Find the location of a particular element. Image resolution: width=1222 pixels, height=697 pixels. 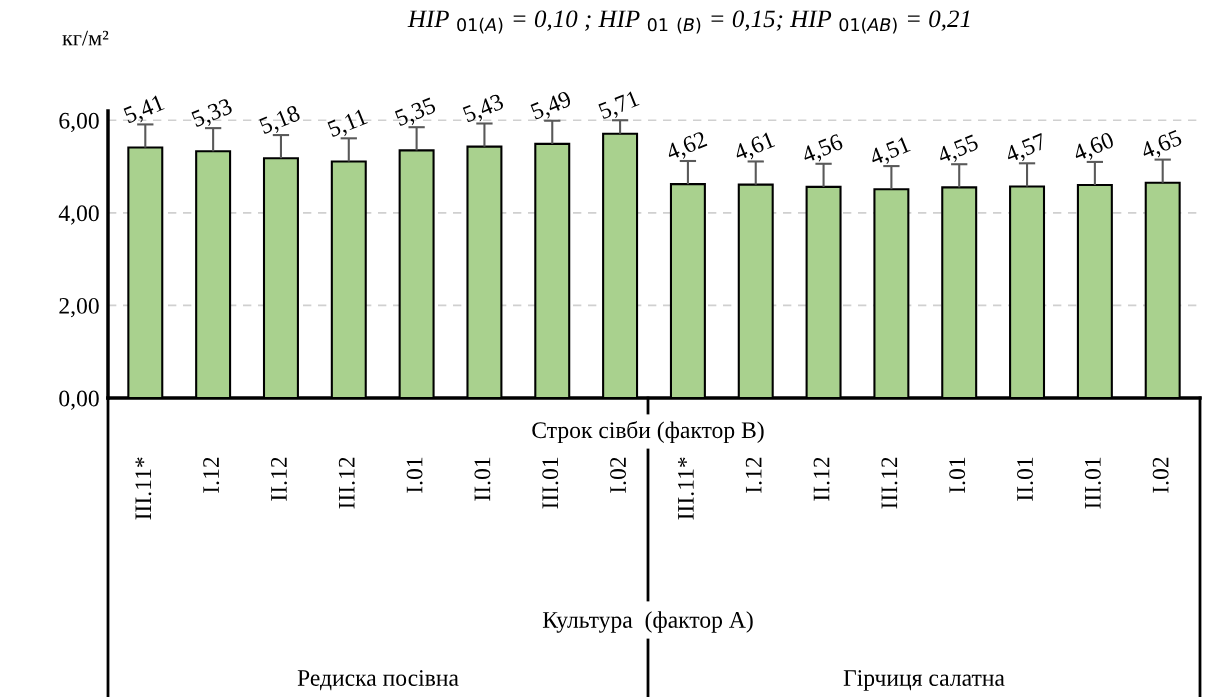

data-label: 5,41 is located at coordinates (145, 110).